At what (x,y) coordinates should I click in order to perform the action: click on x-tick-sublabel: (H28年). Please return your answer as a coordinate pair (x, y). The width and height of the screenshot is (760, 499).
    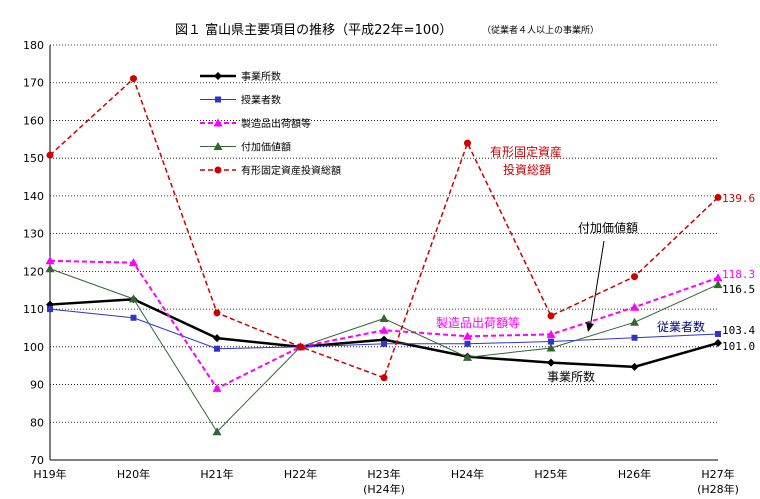
    Looking at the image, I should click on (718, 489).